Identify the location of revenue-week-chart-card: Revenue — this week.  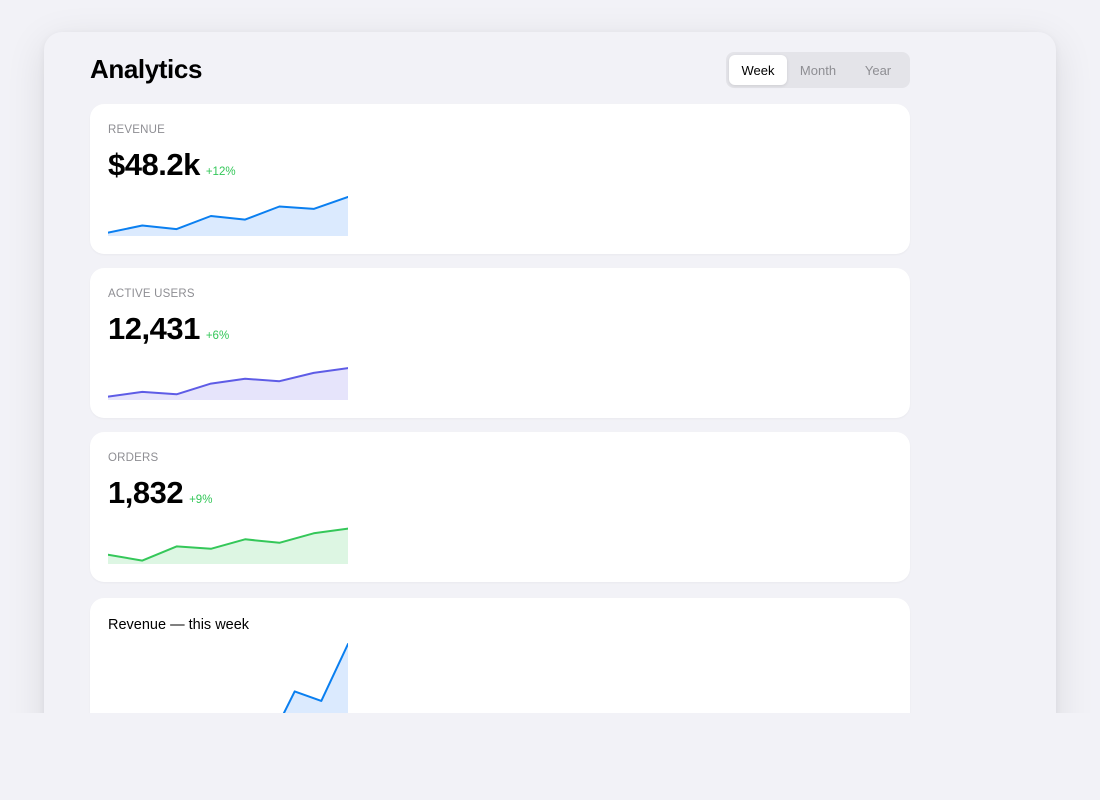
(500, 655).